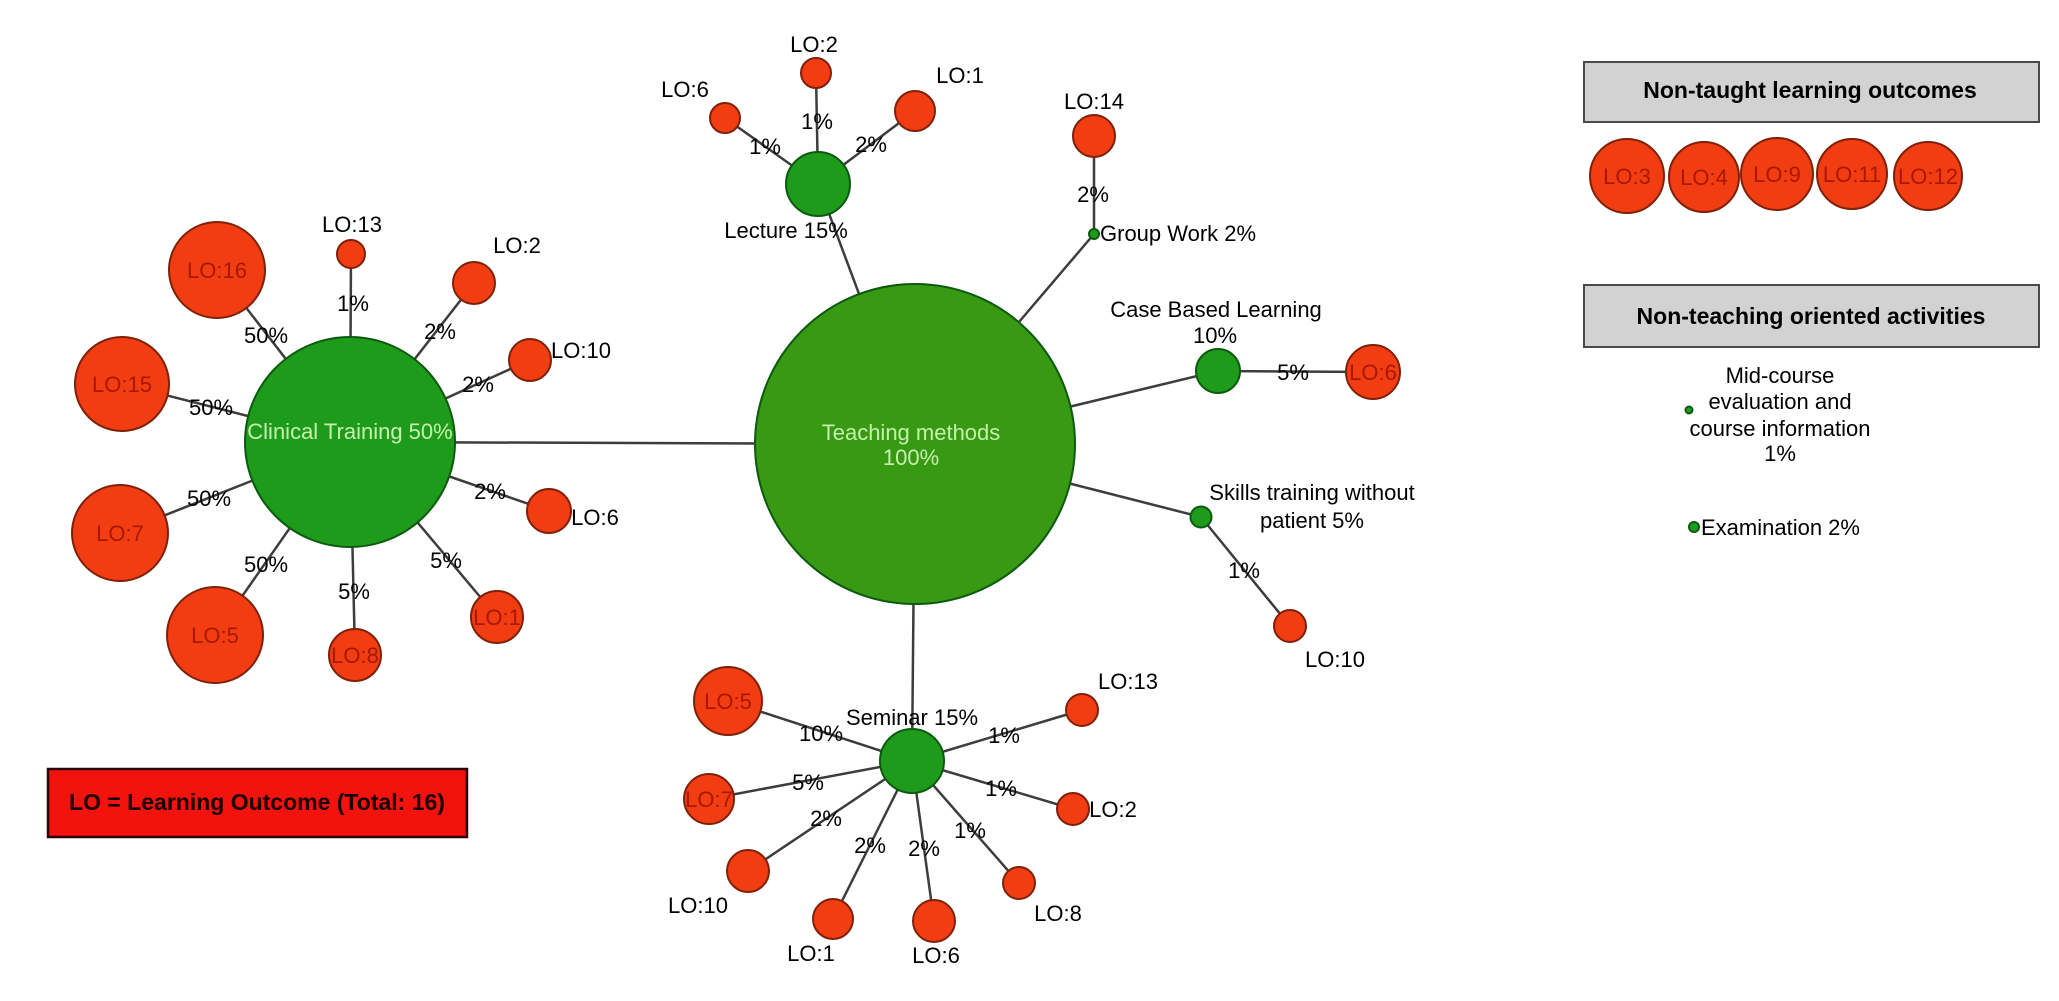 The height and width of the screenshot is (1001, 2059). Describe the element at coordinates (349, 431) in the screenshot. I see `svg-text: Clinical Training 50%` at that location.